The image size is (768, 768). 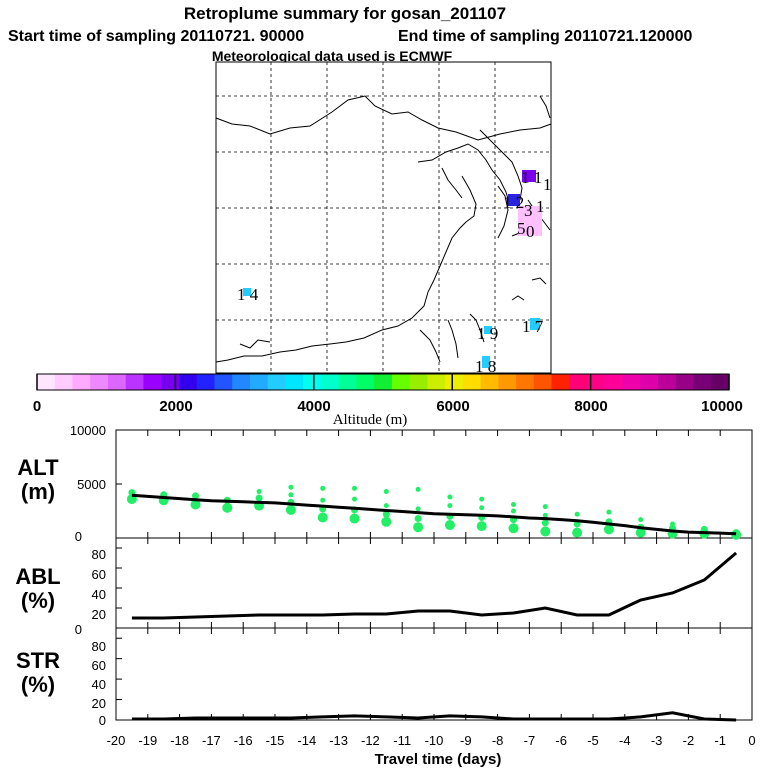 I want to click on str-ytick-label: 20, so click(x=99, y=703).